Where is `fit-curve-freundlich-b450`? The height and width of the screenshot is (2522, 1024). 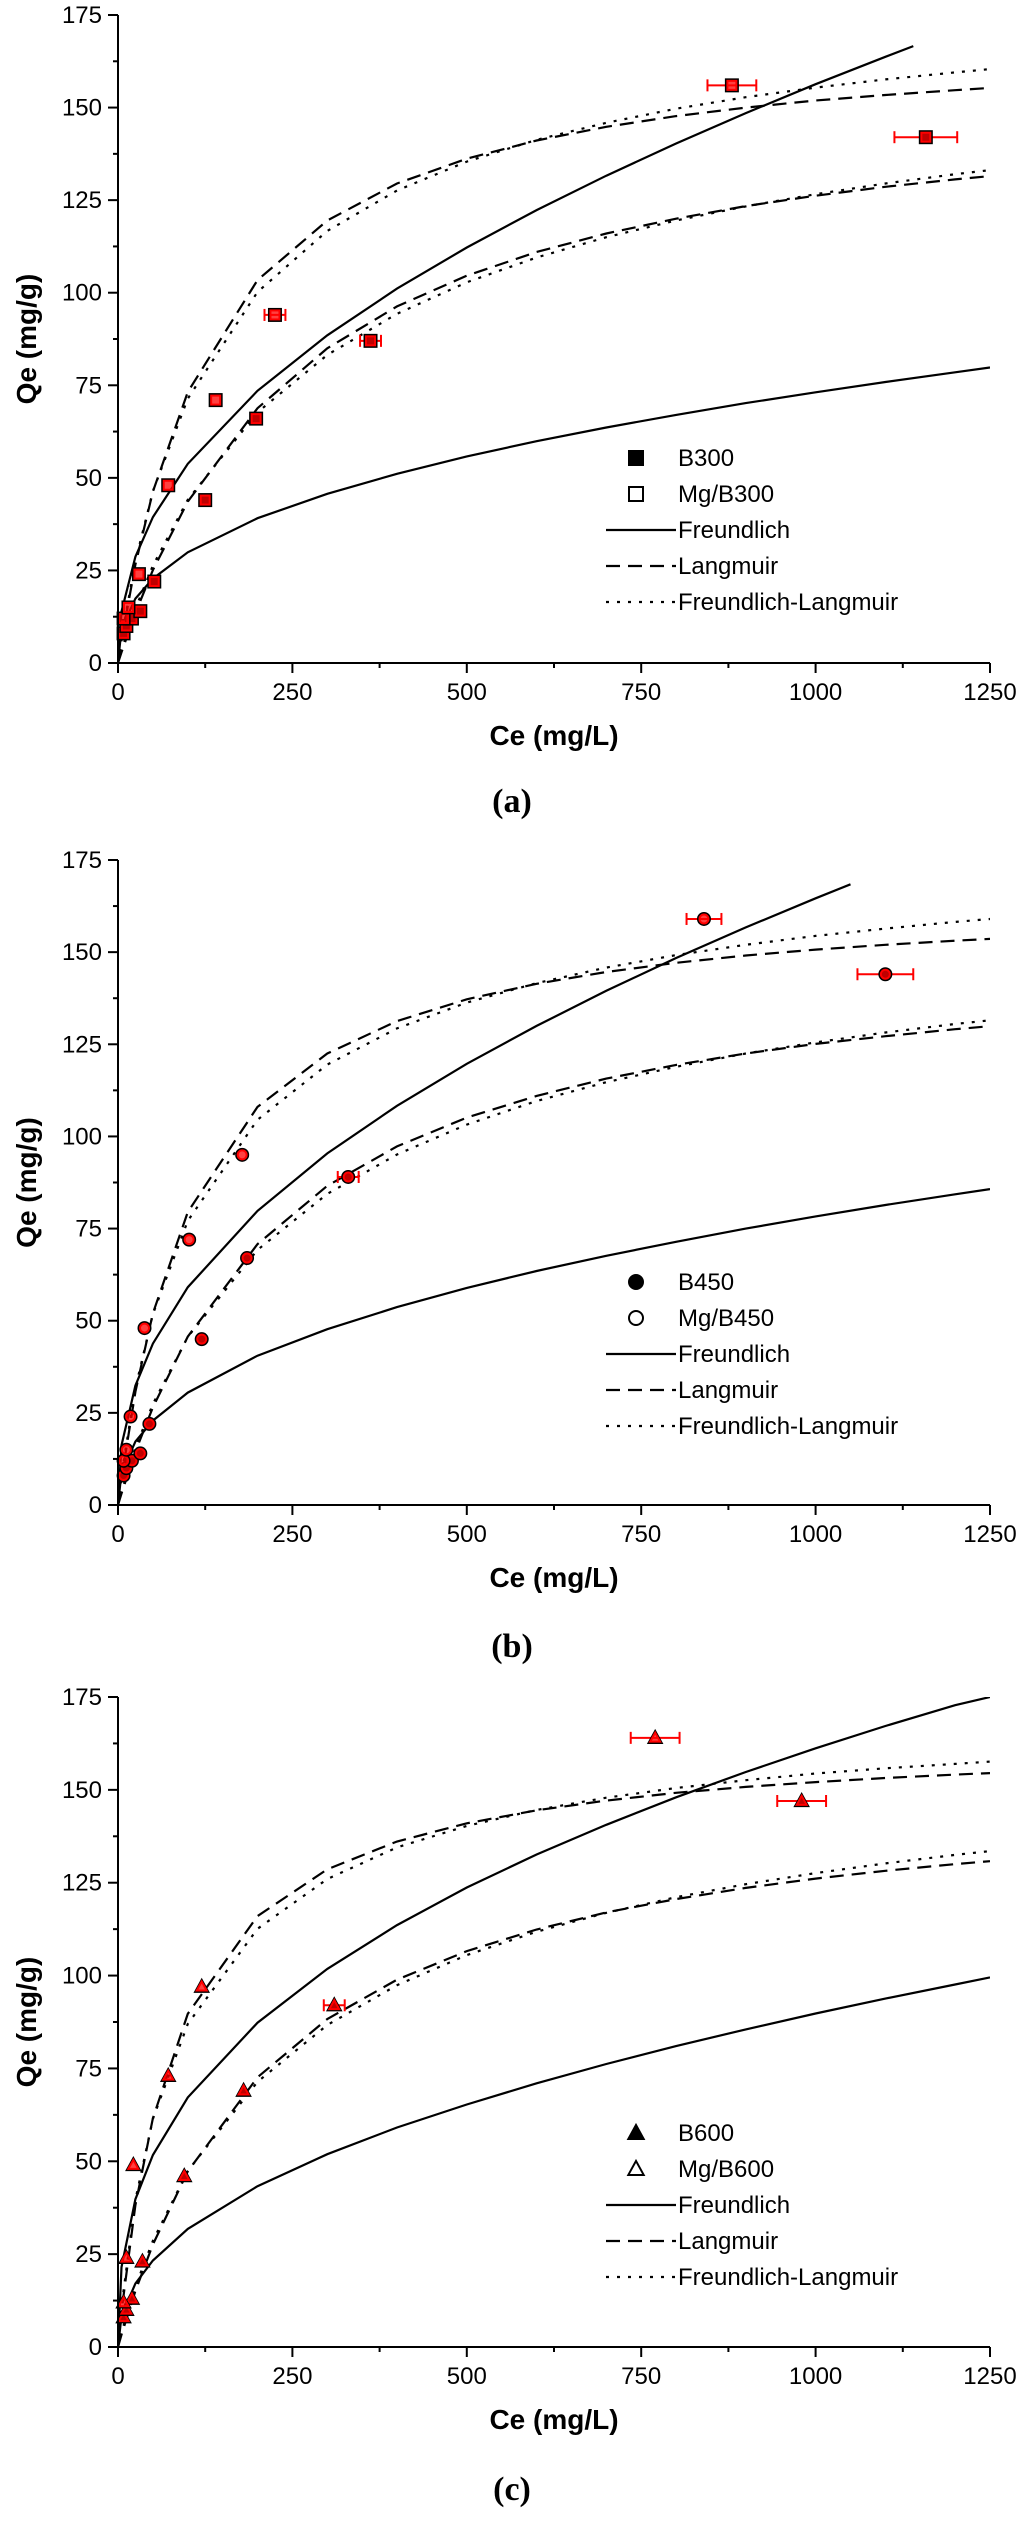 fit-curve-freundlich-b450 is located at coordinates (554, 1346).